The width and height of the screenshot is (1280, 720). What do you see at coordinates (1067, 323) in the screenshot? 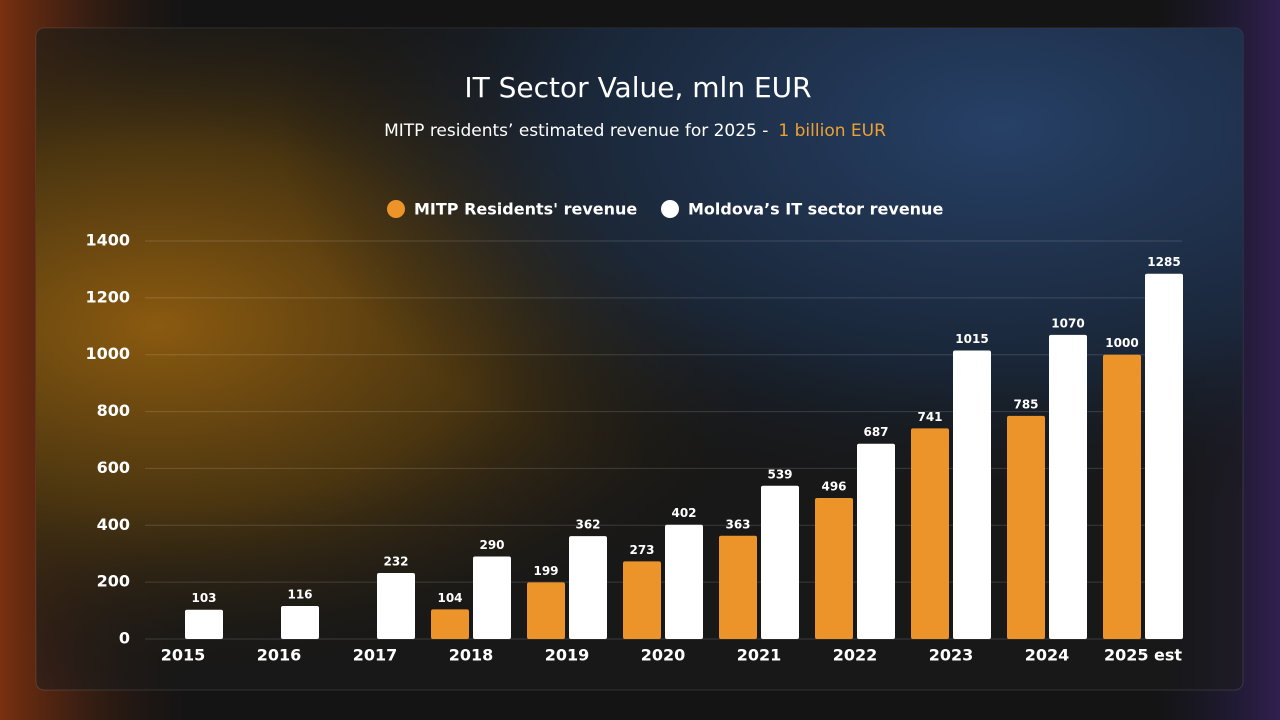
I see `value-label: 1070` at bounding box center [1067, 323].